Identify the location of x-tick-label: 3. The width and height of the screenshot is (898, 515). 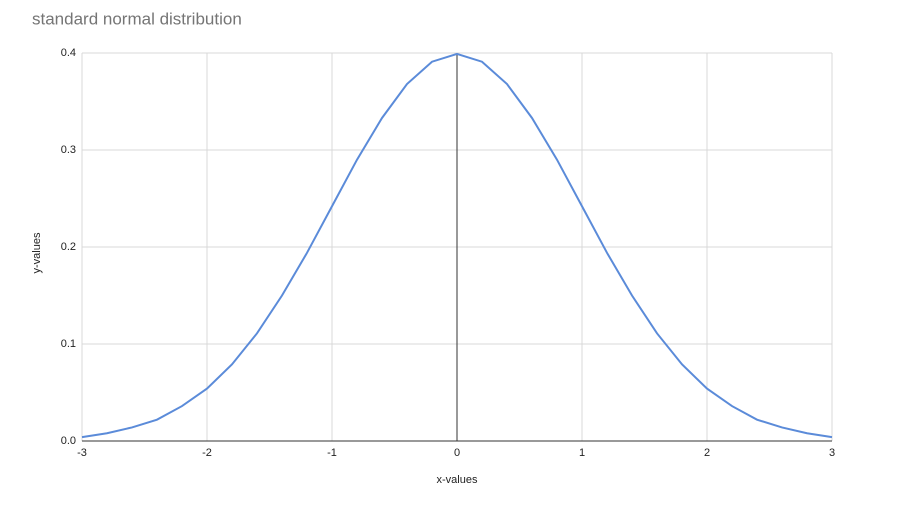
(832, 453).